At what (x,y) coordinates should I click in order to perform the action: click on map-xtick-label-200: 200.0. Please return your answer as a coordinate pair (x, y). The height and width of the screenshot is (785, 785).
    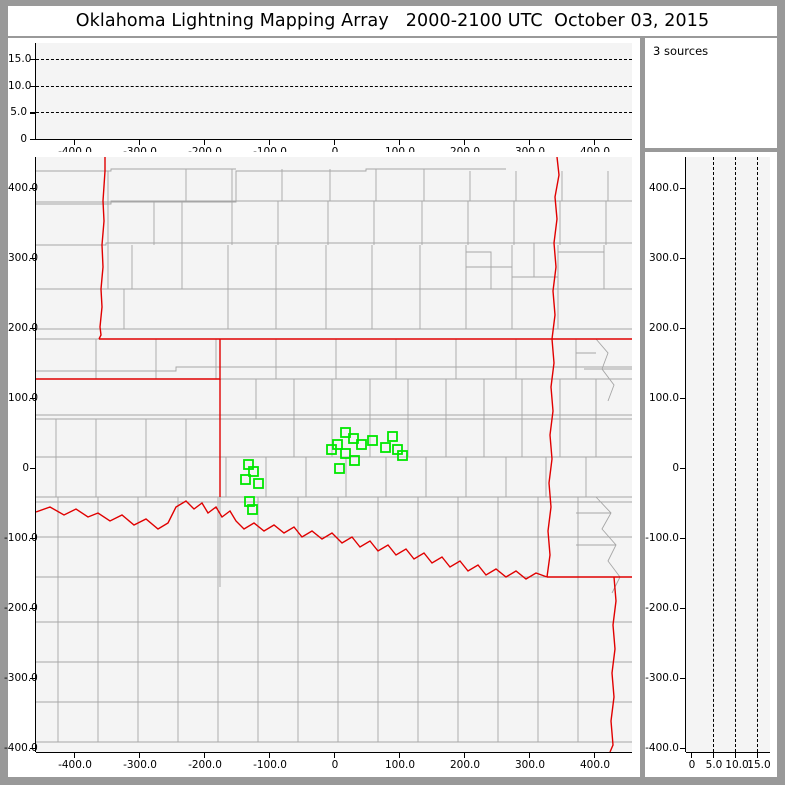
    Looking at the image, I should click on (465, 765).